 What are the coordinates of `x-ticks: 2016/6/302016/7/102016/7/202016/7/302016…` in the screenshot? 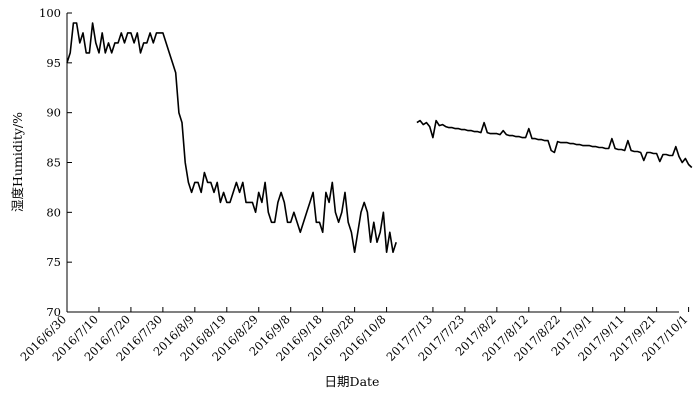 It's located at (354, 335).